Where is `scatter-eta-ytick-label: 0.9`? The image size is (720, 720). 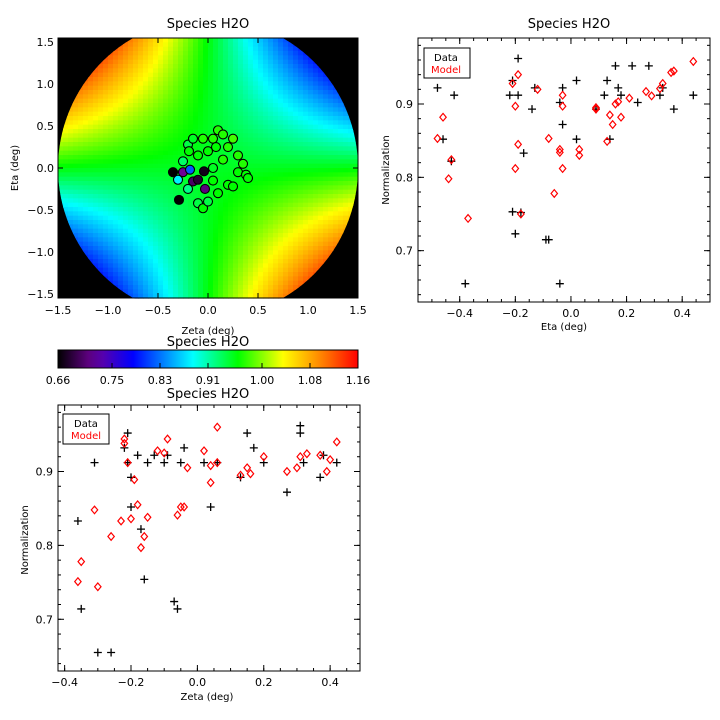 scatter-eta-ytick-label: 0.9 is located at coordinates (405, 104).